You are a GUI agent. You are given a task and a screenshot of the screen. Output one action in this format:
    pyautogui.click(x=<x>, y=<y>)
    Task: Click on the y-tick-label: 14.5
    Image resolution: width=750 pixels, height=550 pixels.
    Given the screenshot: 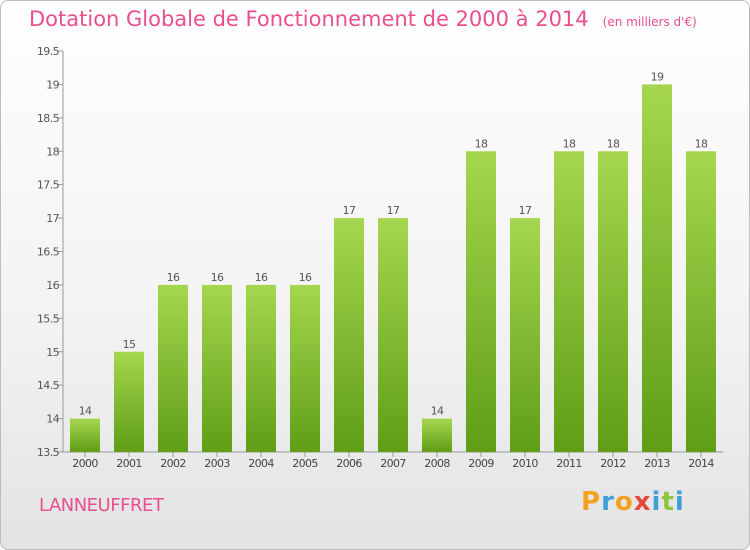 What is the action you would take?
    pyautogui.click(x=48, y=385)
    